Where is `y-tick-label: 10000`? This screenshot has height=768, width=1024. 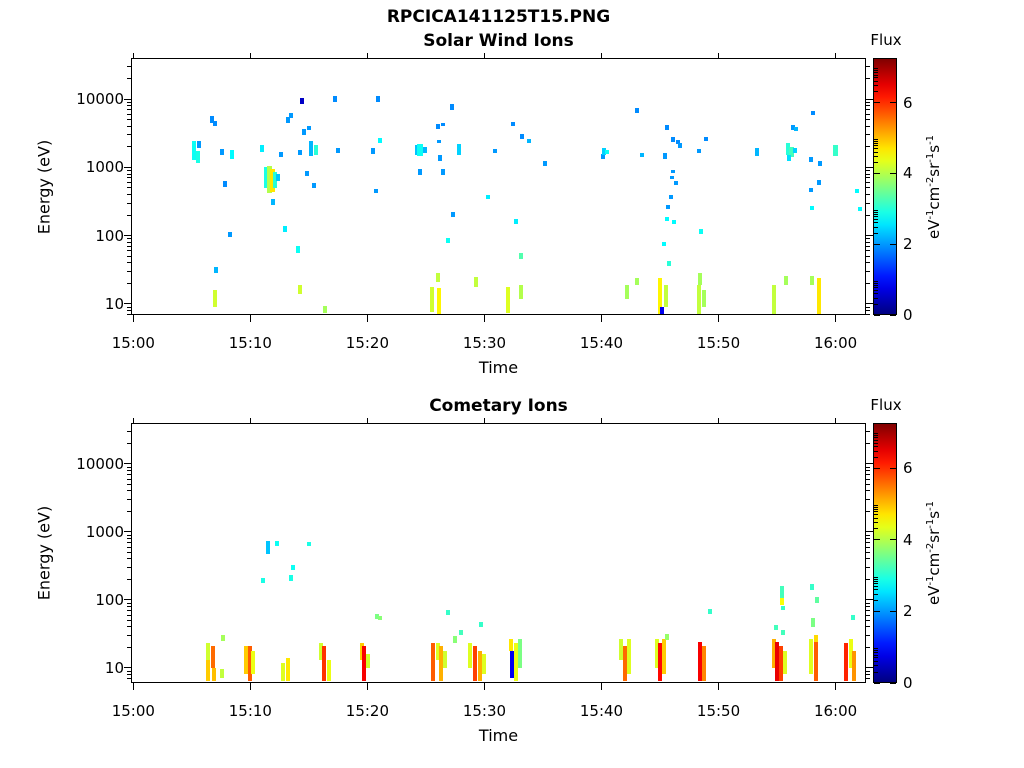 y-tick-label: 10000 is located at coordinates (100, 99).